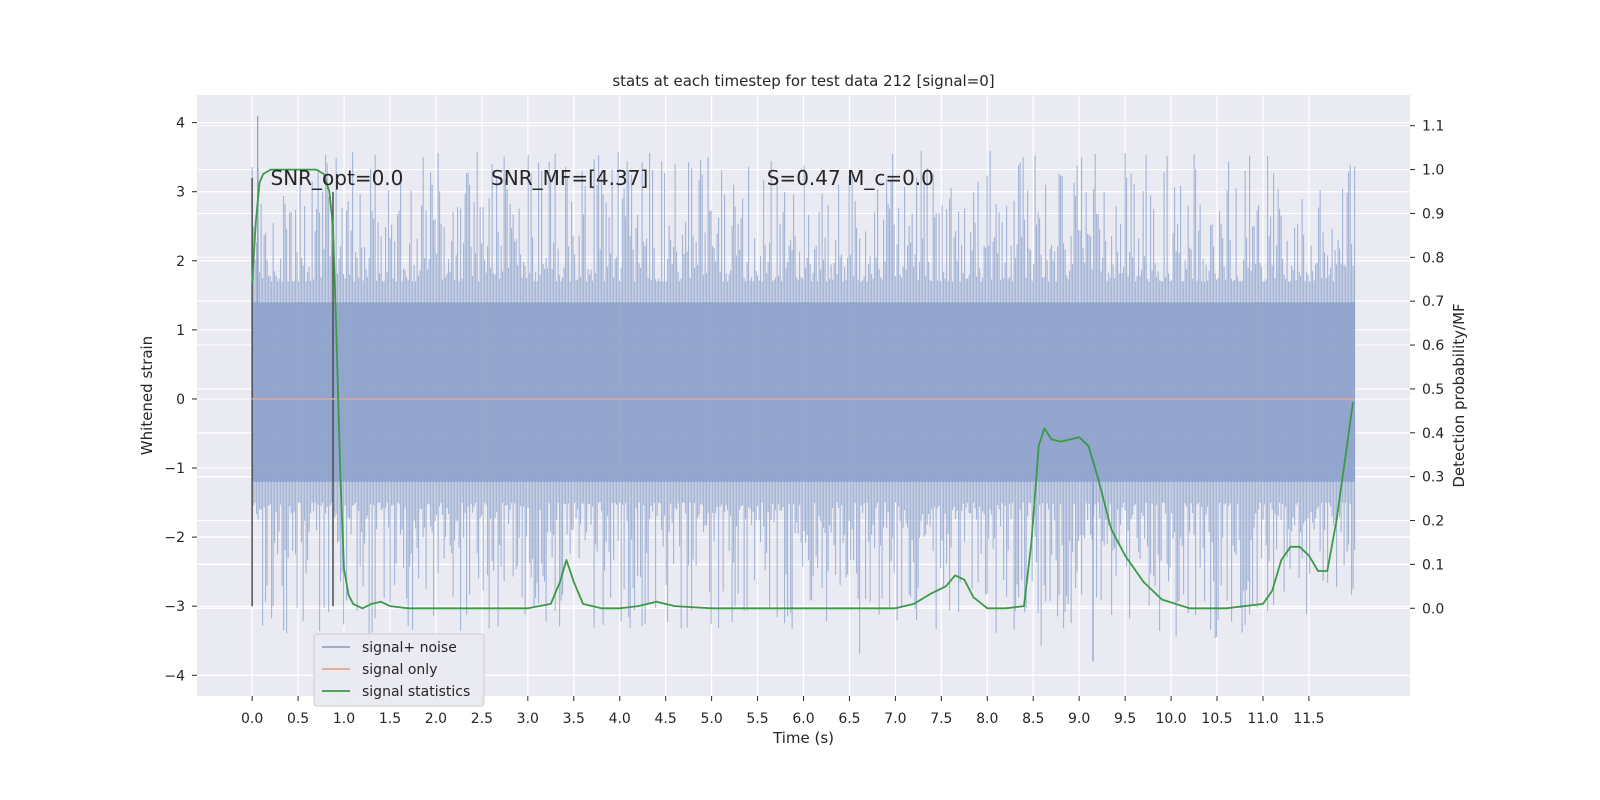 The width and height of the screenshot is (1600, 800). What do you see at coordinates (344, 719) in the screenshot?
I see `x-tick-label: 1.0` at bounding box center [344, 719].